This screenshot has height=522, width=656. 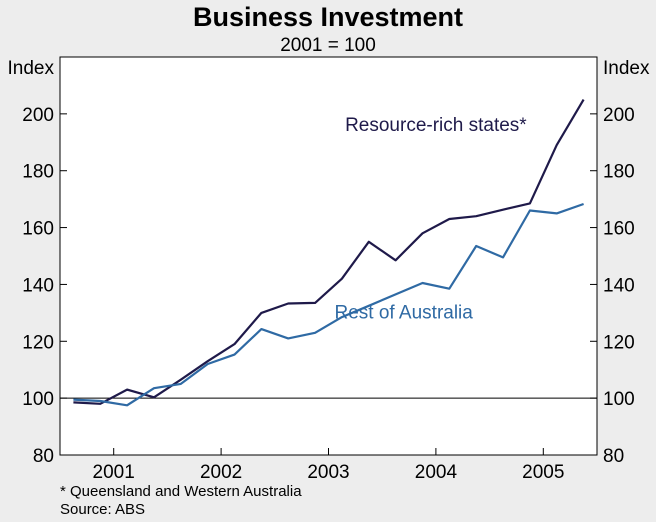 I want to click on y-tick-label-right: 80, so click(x=613, y=456).